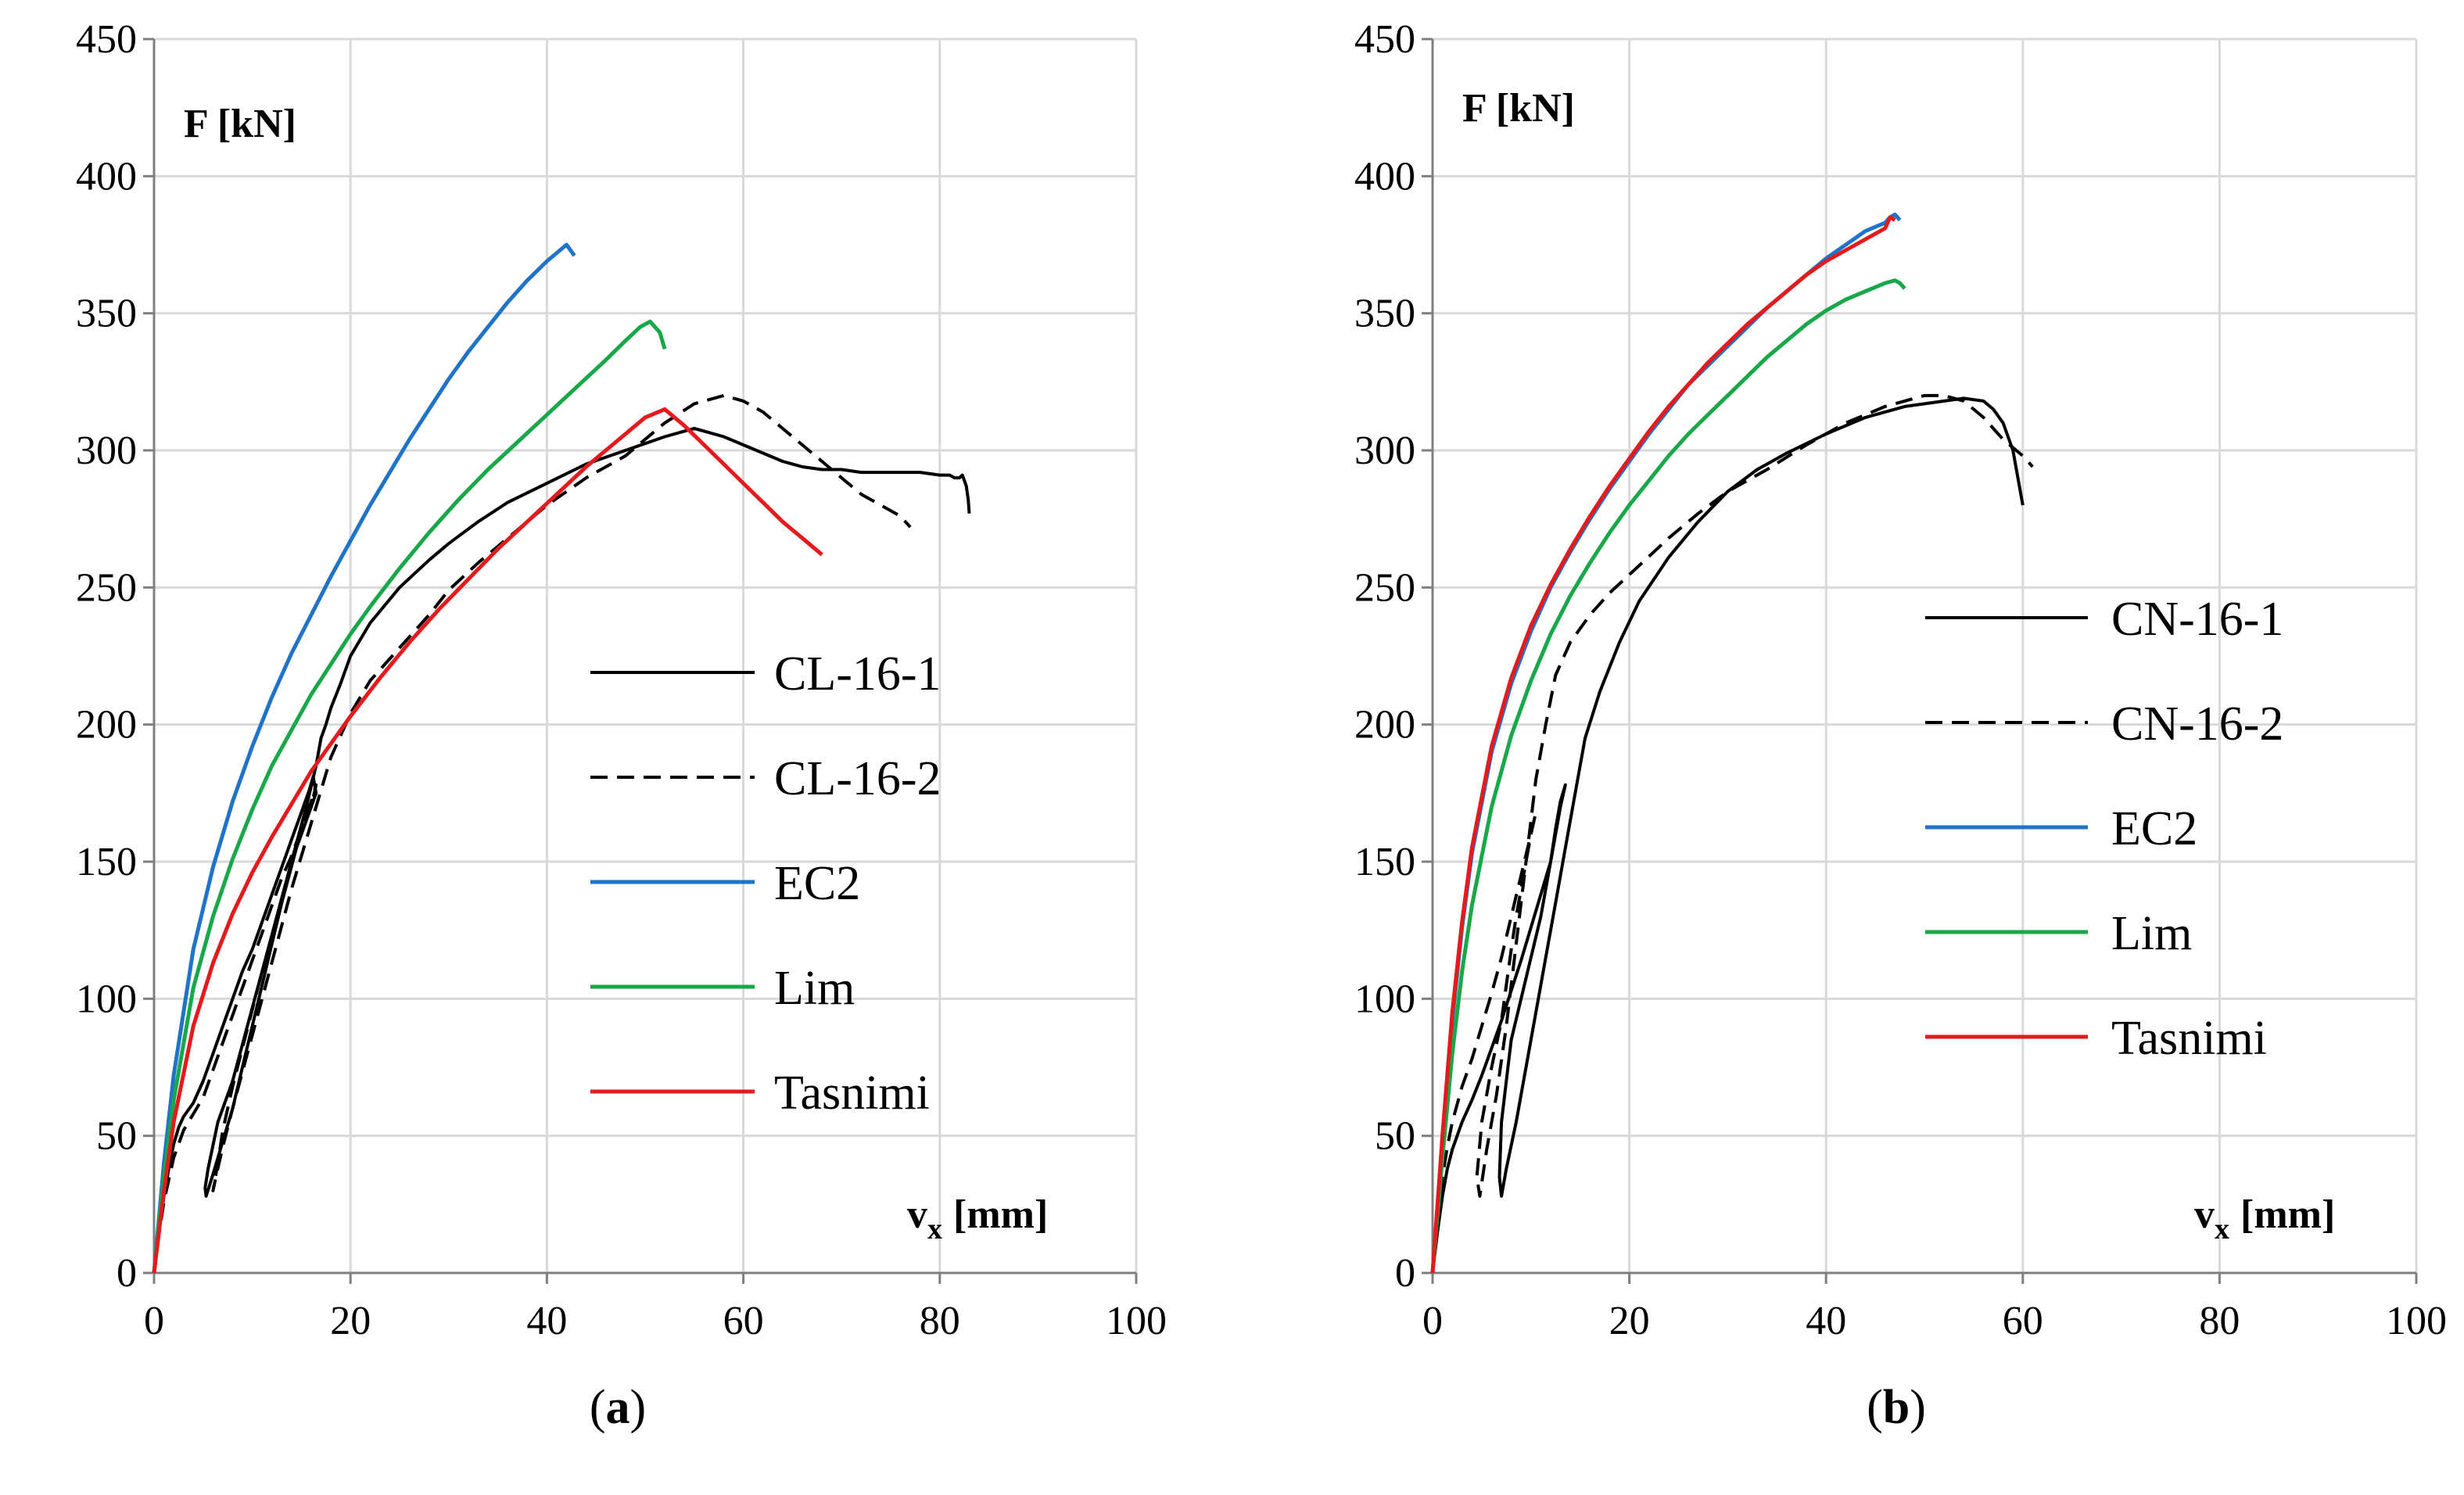 Image resolution: width=2464 pixels, height=1495 pixels. What do you see at coordinates (2197, 724) in the screenshot?
I see `legend-label-cn-16-2: CN-16-2` at bounding box center [2197, 724].